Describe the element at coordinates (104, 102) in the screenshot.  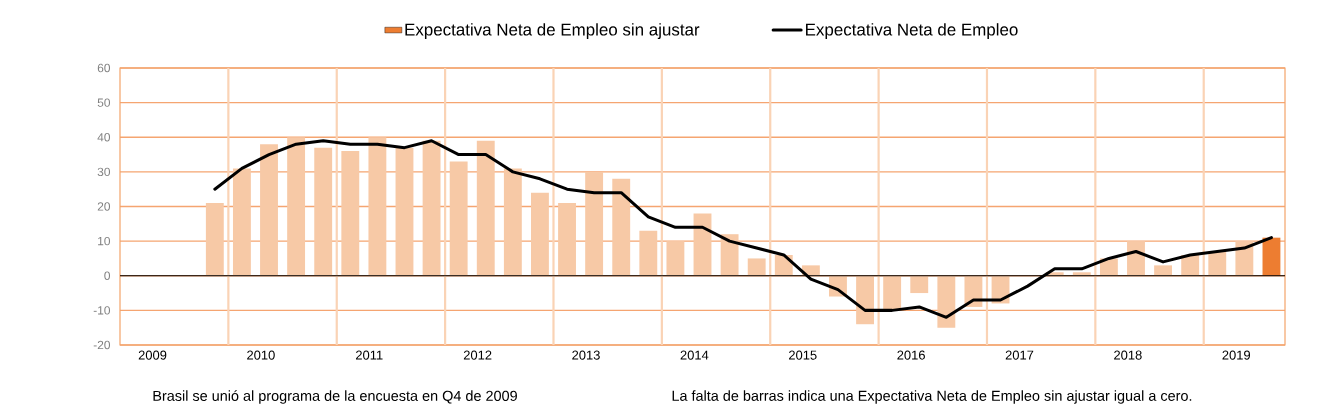
I see `y-tick-label: 50` at that location.